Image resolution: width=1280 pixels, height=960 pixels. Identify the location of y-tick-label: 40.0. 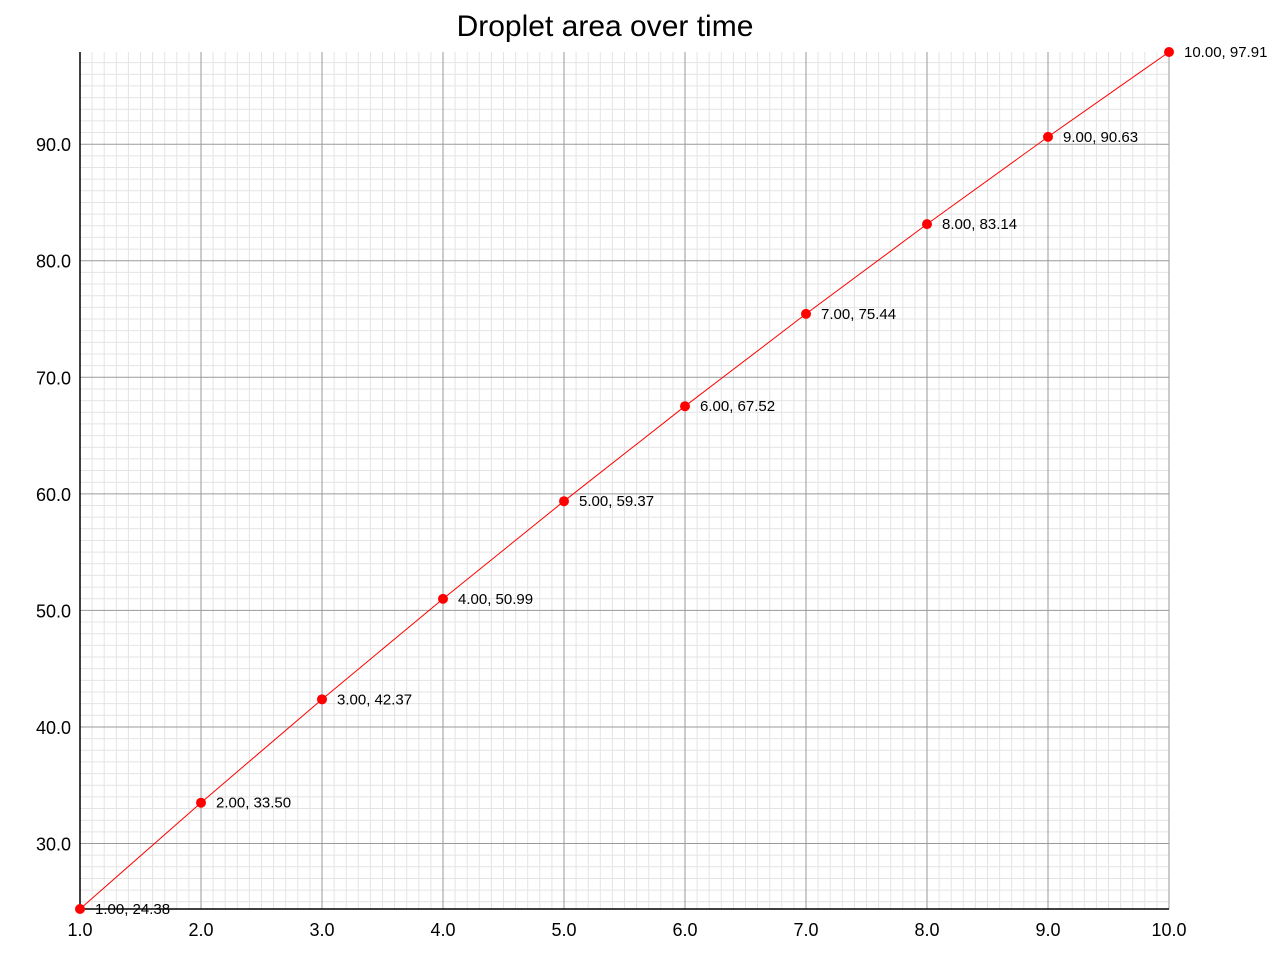
(53, 728).